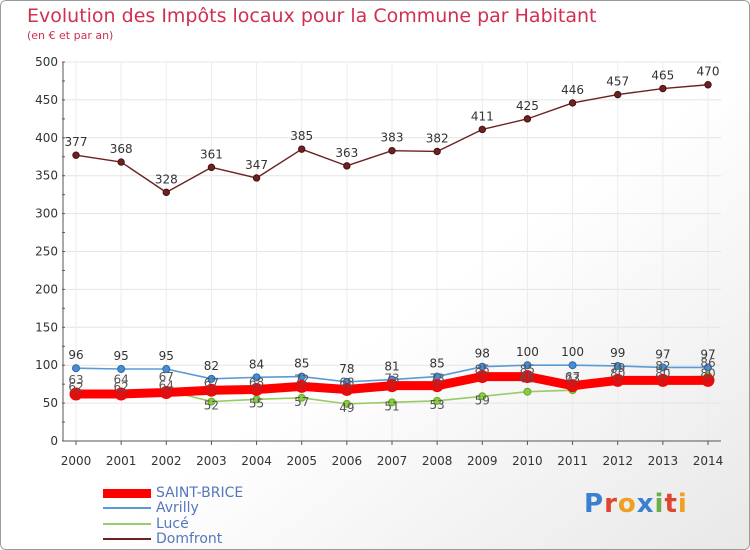  Describe the element at coordinates (346, 153) in the screenshot. I see `data-label-domfront: 363` at that location.